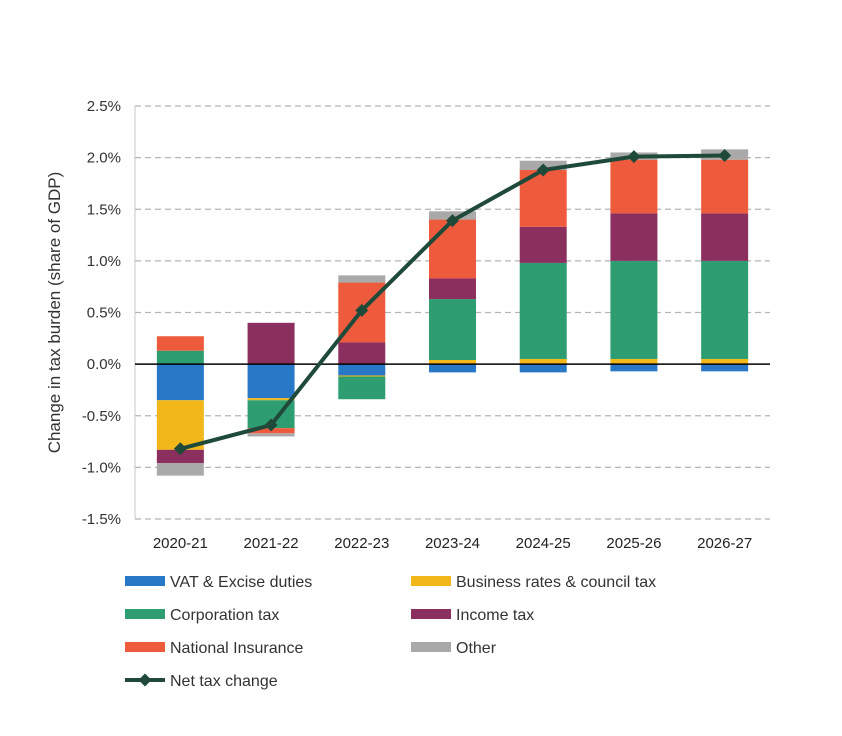  I want to click on y-tick-label: 2.0%, so click(104, 158).